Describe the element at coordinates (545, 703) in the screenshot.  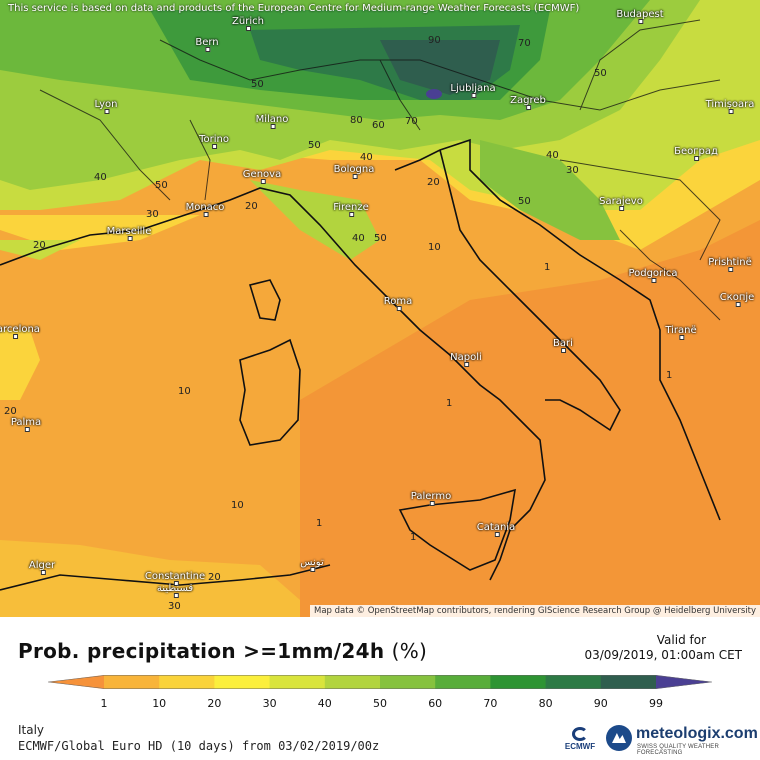
I see `color-scale-tick: 80` at that location.